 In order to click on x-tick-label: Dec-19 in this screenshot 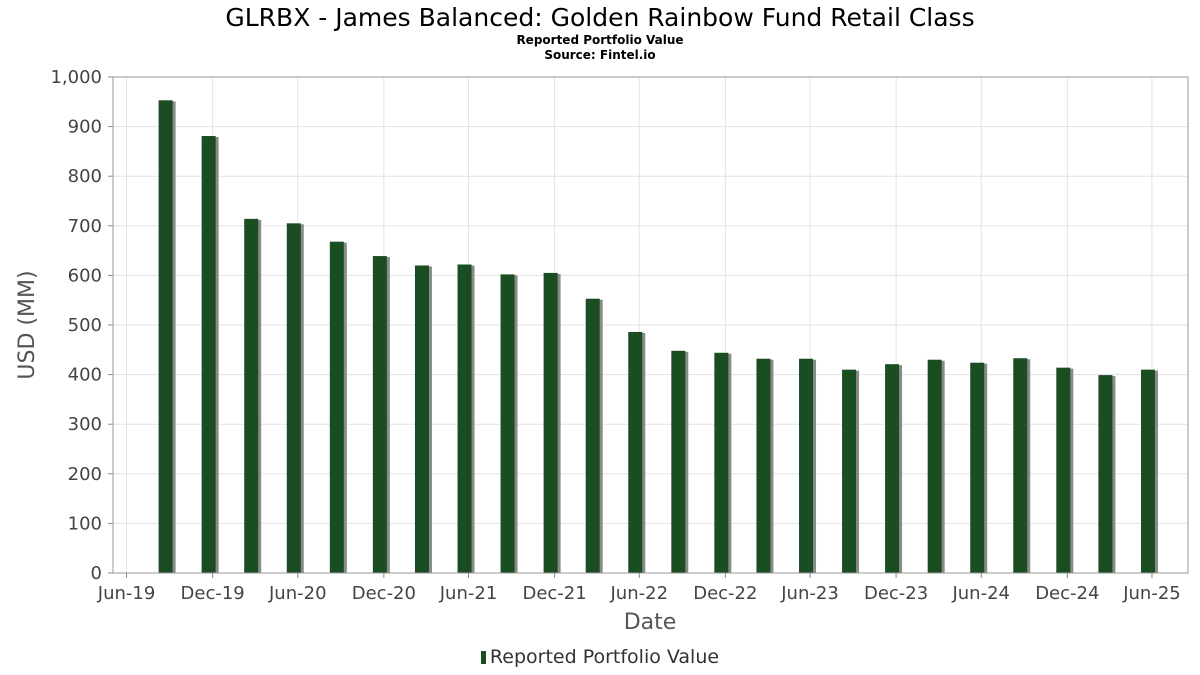, I will do `click(213, 593)`.